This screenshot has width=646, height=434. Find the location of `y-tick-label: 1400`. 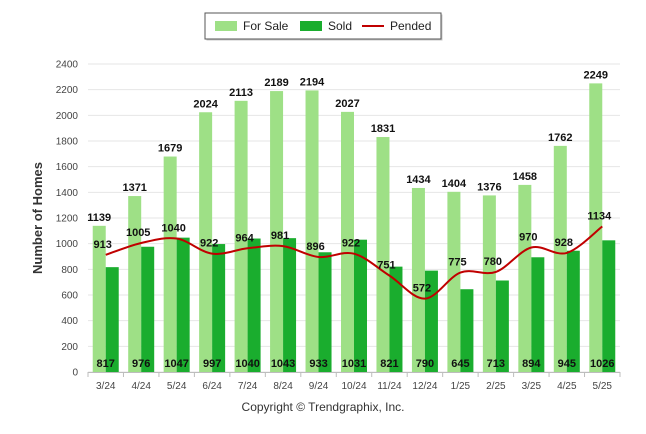

y-tick-label: 1400 is located at coordinates (67, 193).